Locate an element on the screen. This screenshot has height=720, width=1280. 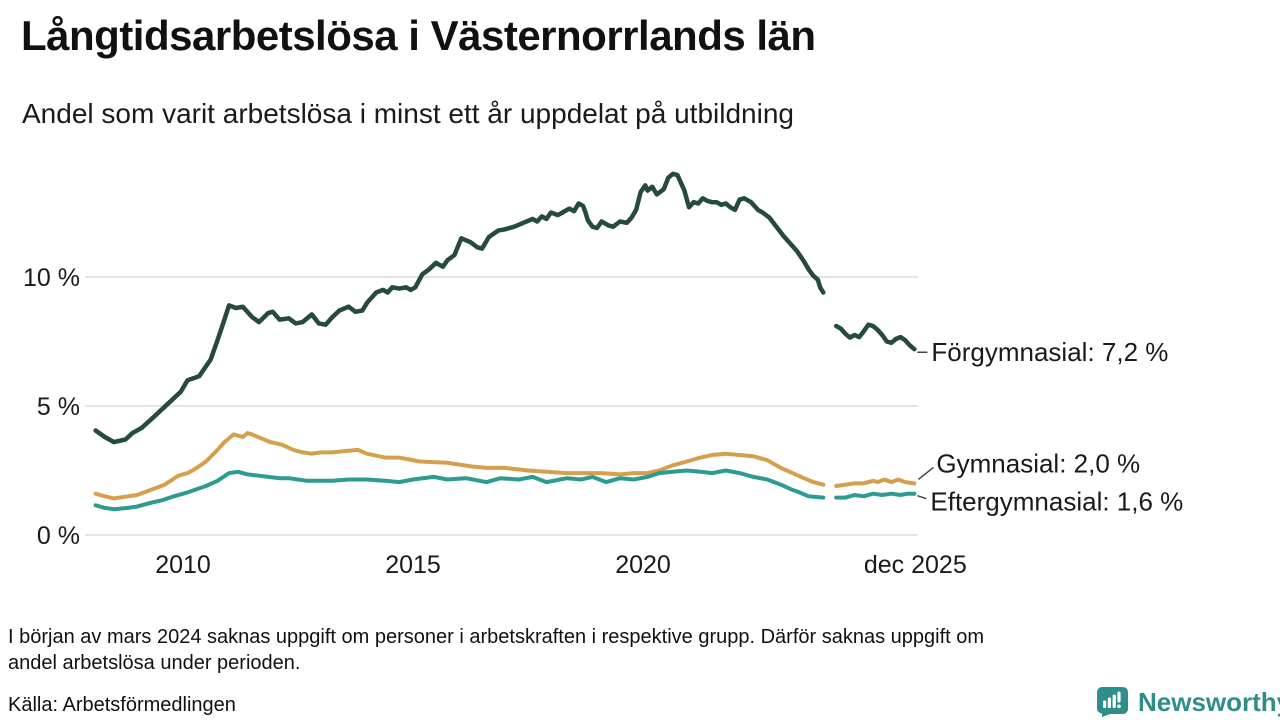
logo-text: Newsworthy is located at coordinates (1209, 701).